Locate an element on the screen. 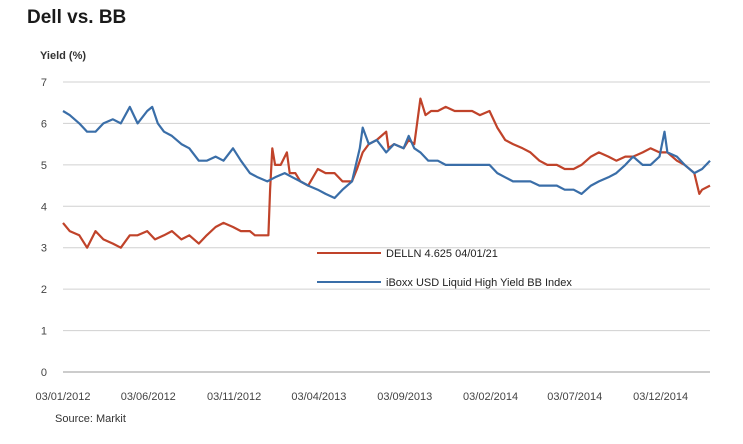 The width and height of the screenshot is (743, 444). legend-label-iboxx: iBoxx USD Liquid High Yield BB Index is located at coordinates (479, 283).